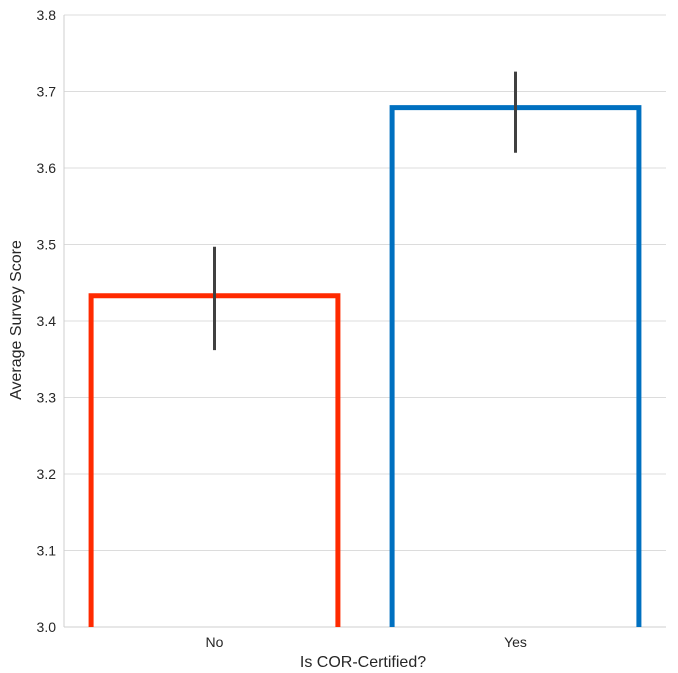  Describe the element at coordinates (515, 642) in the screenshot. I see `x-tick-label: Yes` at that location.